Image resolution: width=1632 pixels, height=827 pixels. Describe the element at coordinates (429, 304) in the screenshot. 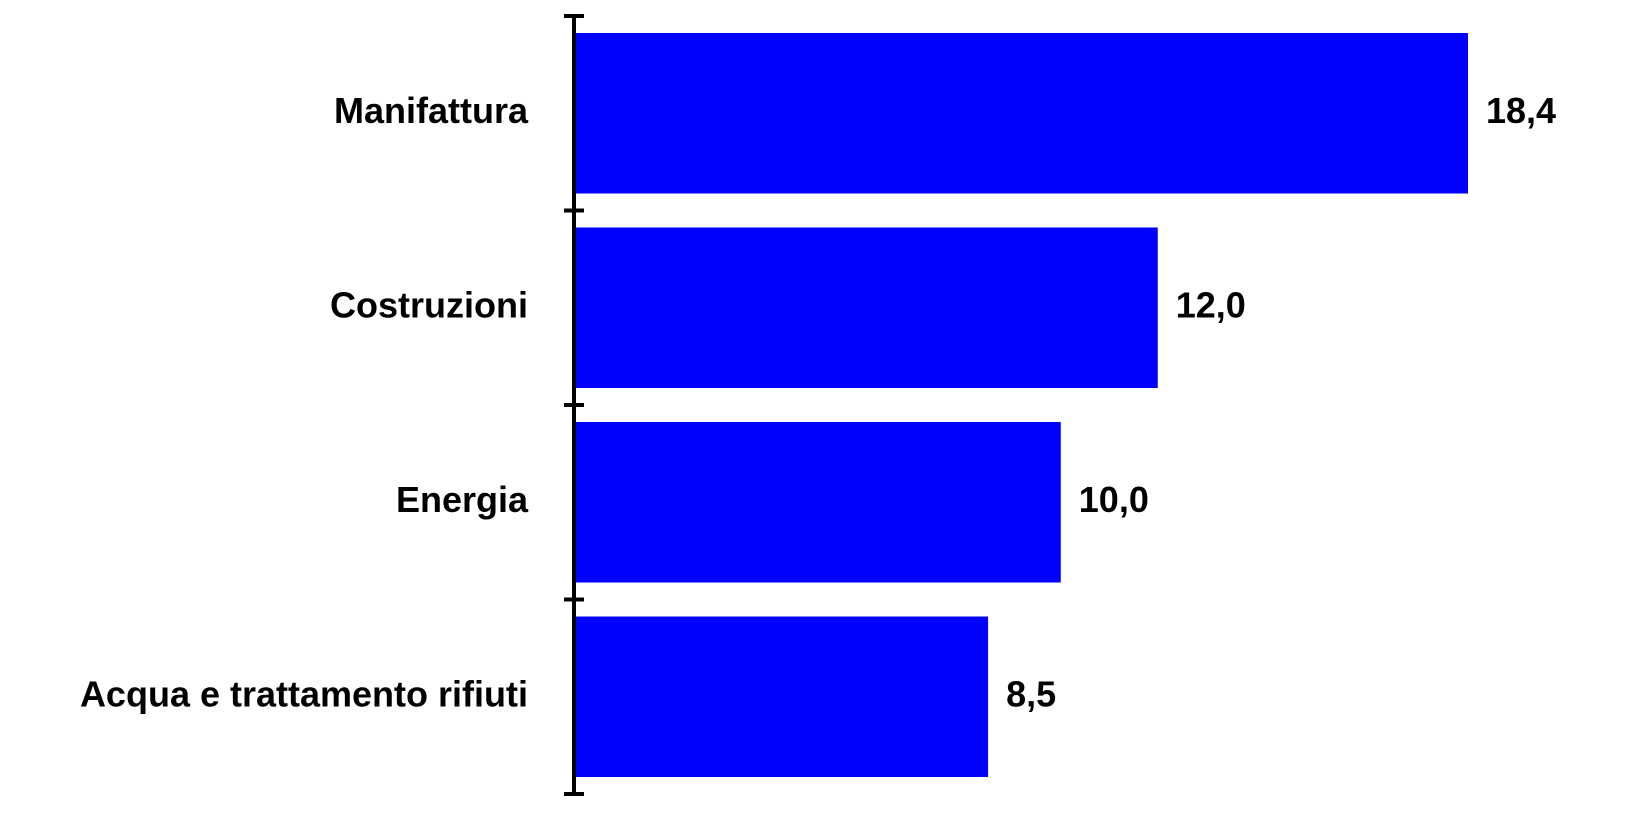

I see `category-label: Costruzioni` at that location.